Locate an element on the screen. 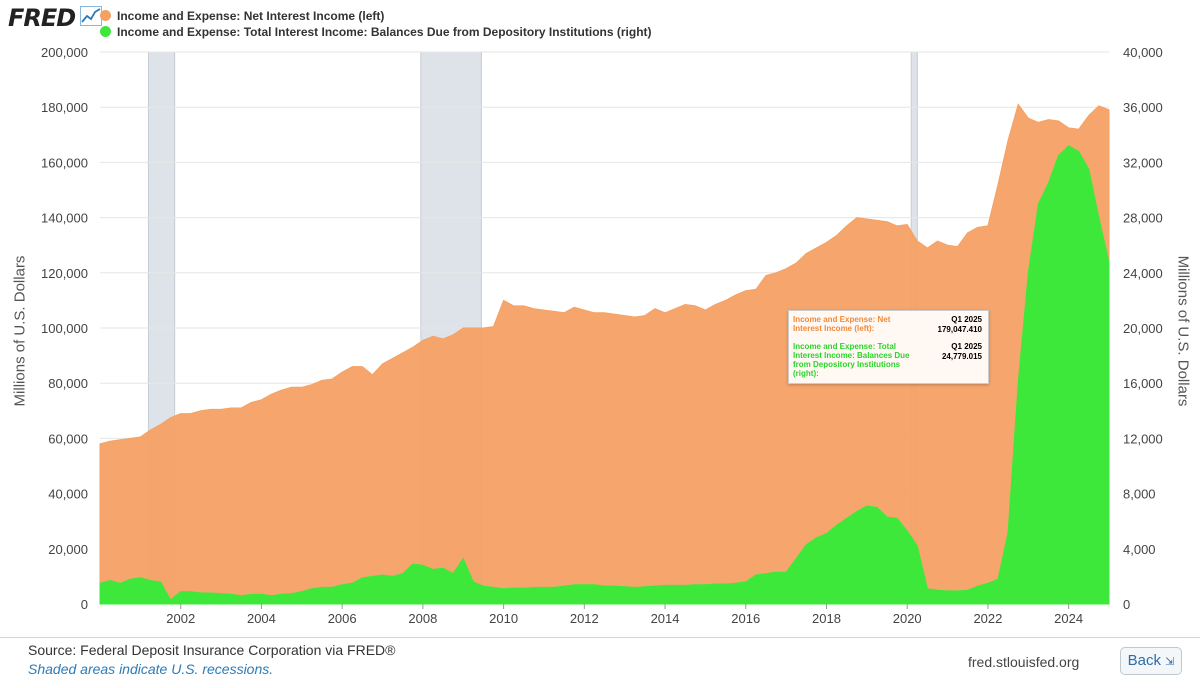 The height and width of the screenshot is (688, 1200). x-tick-label: 2018 is located at coordinates (826, 618).